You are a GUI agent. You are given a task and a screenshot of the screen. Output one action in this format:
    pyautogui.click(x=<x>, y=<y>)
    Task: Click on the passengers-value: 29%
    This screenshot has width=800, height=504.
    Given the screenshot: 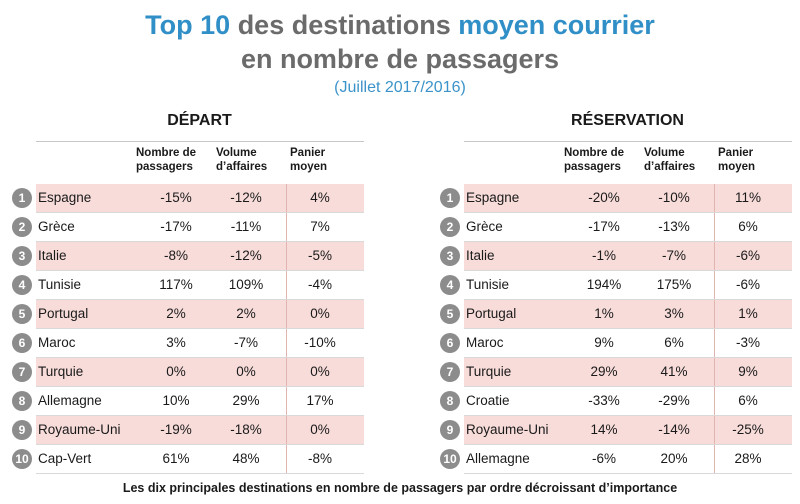 What is the action you would take?
    pyautogui.click(x=604, y=371)
    